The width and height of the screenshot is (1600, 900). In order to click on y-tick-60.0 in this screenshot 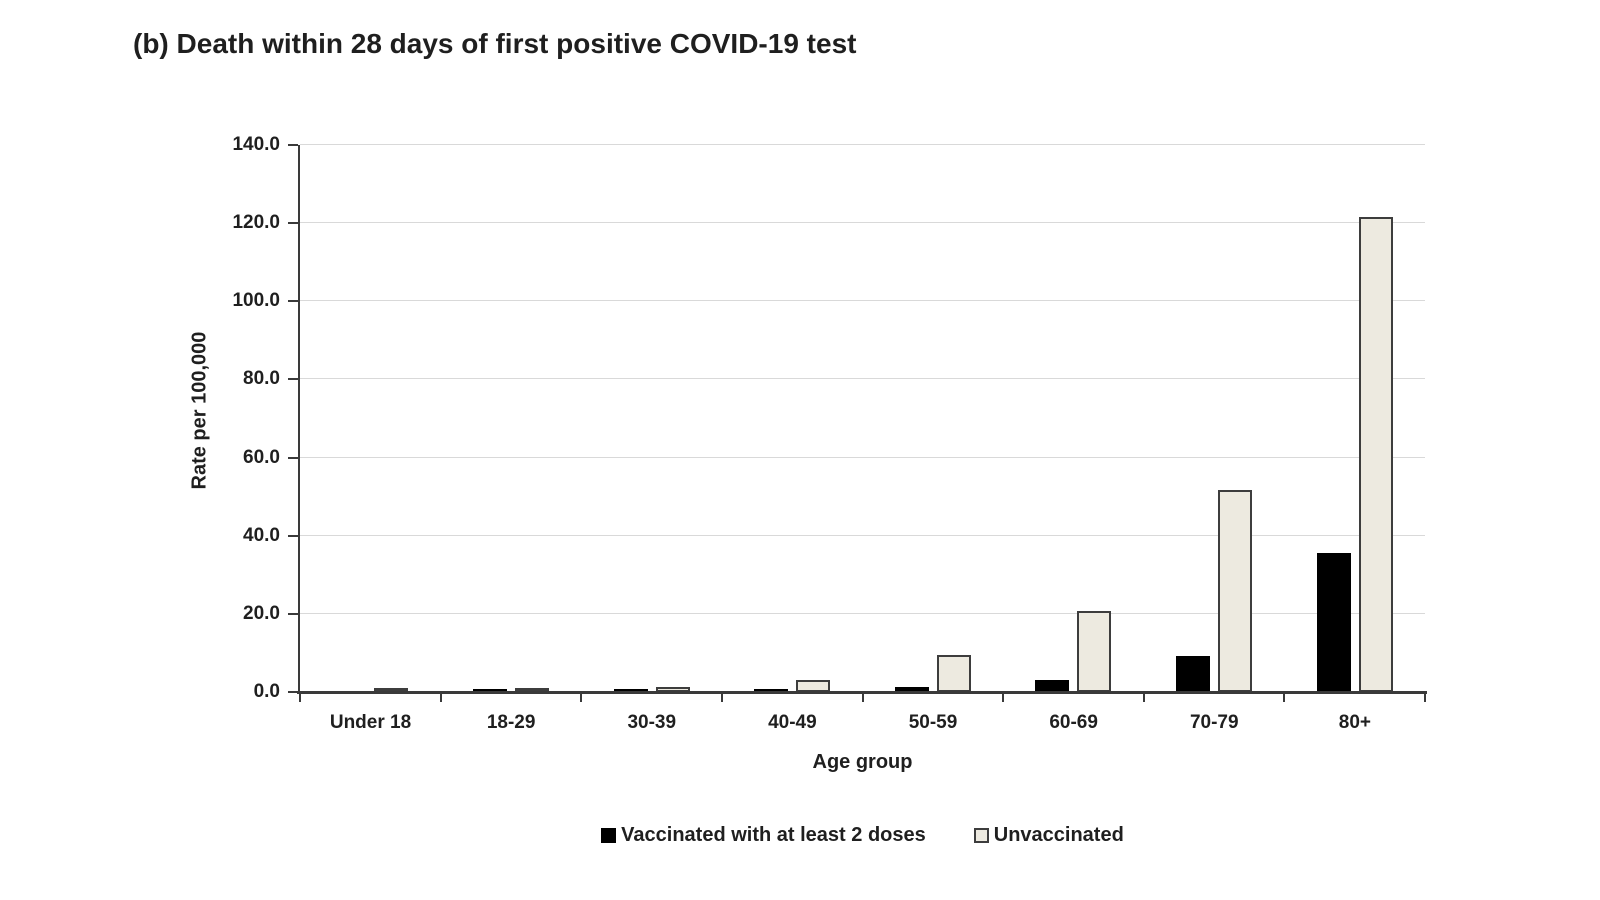, I will do `click(293, 457)`.